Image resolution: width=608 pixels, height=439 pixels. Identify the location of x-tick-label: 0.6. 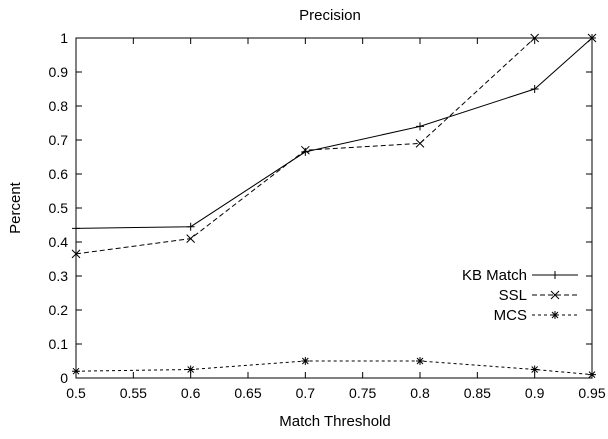
(191, 393).